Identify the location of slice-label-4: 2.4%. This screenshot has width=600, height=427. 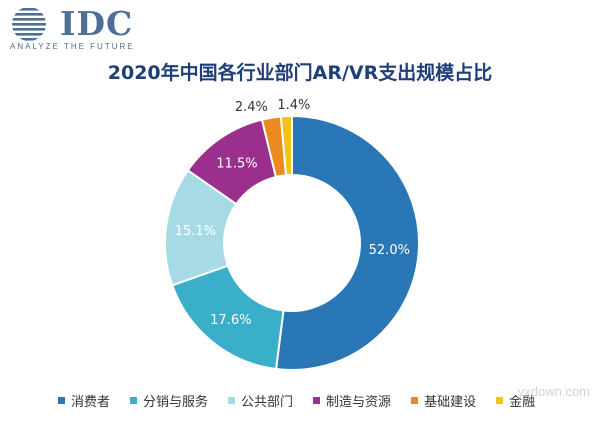
(251, 107).